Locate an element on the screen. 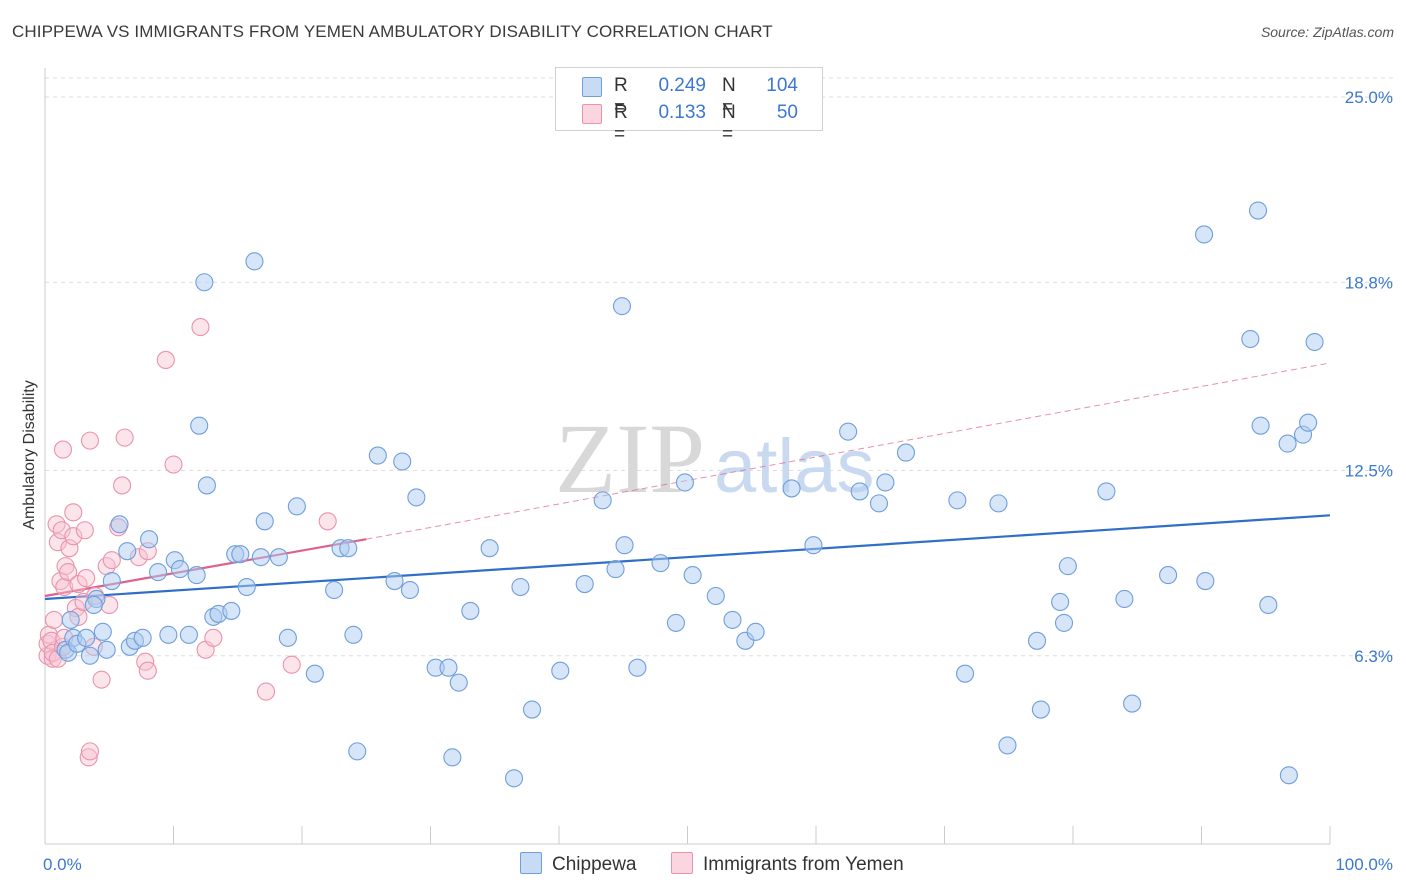 This screenshot has width=1406, height=892. bottom-legend-label: Immigrants from Yemen is located at coordinates (803, 864).